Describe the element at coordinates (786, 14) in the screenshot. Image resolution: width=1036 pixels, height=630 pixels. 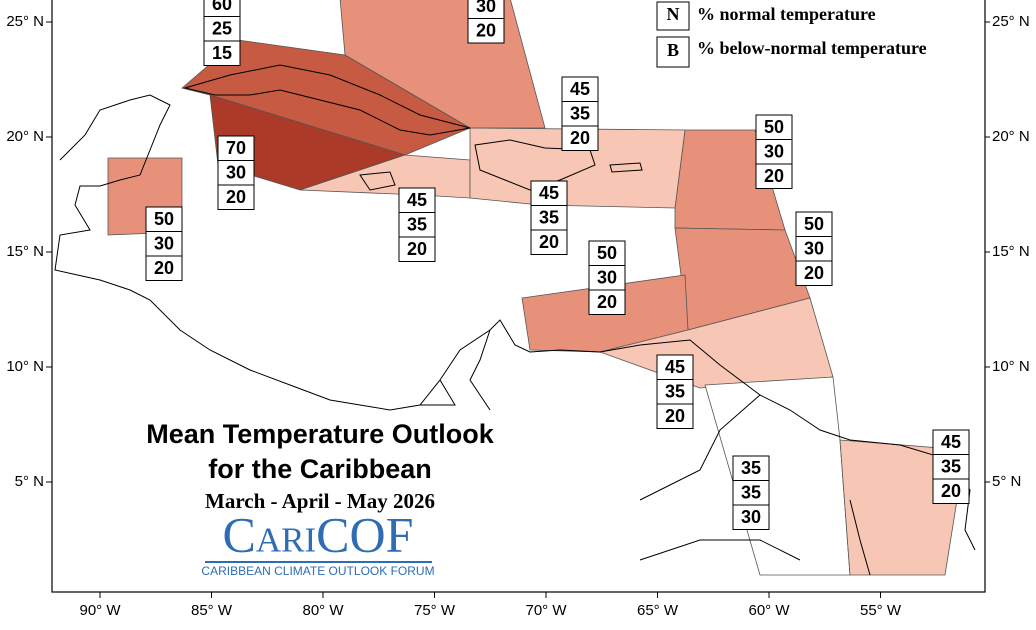
I see `legend-label: % normal temperature` at that location.